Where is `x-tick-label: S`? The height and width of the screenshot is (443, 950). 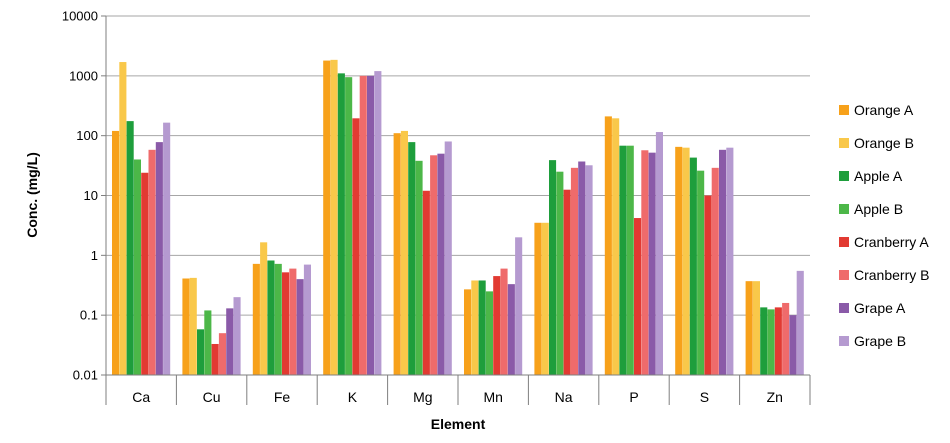 x-tick-label: S is located at coordinates (704, 397).